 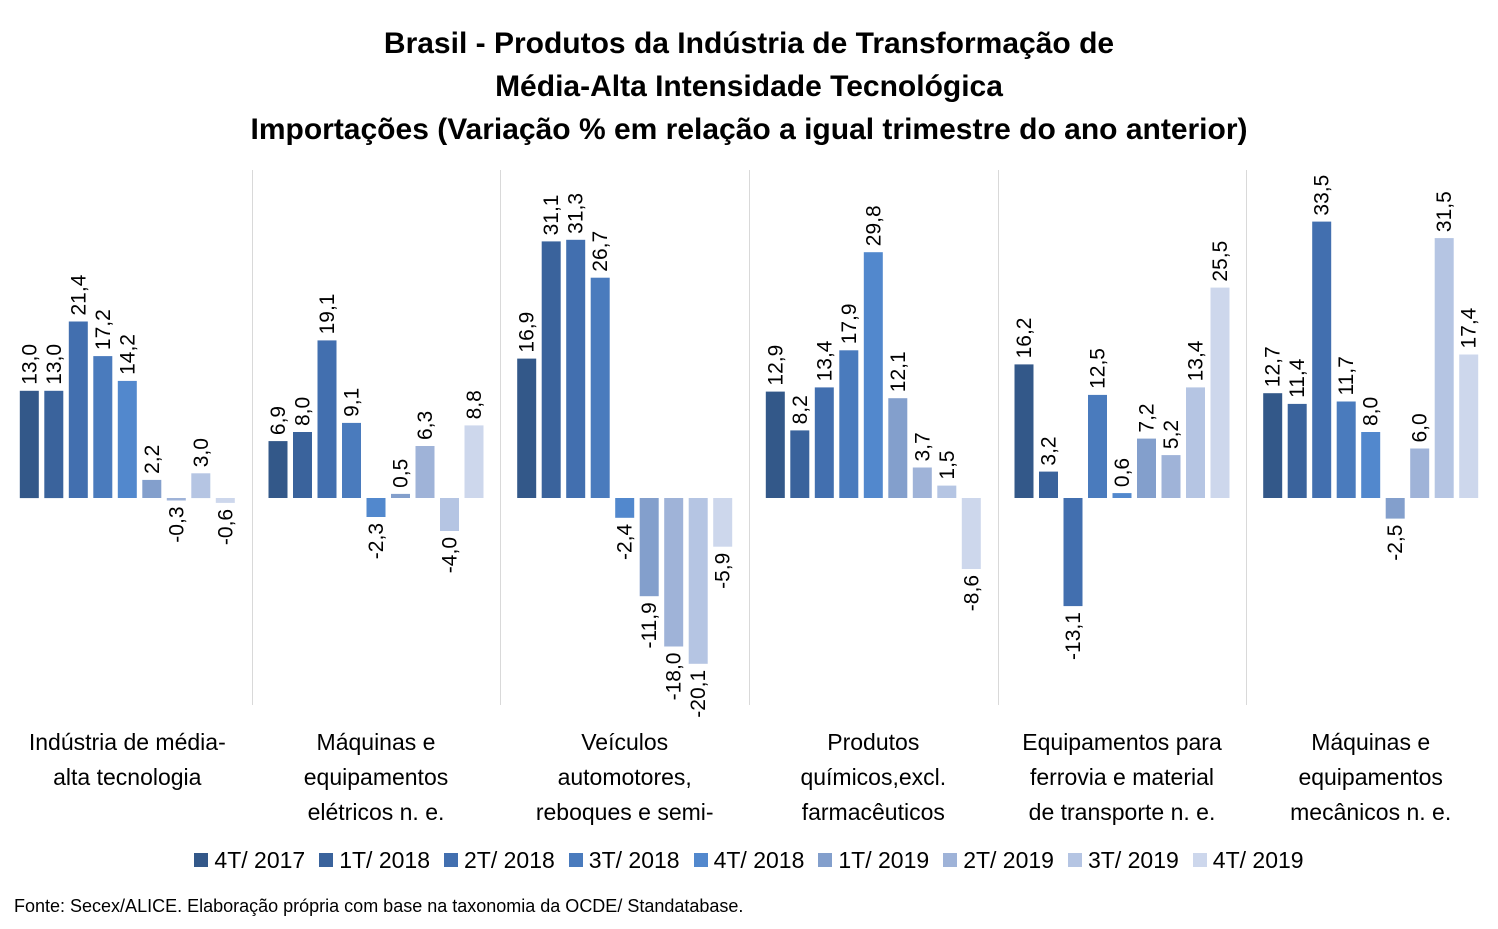 What do you see at coordinates (1122, 812) in the screenshot?
I see `category-label: de transporte n. e.` at bounding box center [1122, 812].